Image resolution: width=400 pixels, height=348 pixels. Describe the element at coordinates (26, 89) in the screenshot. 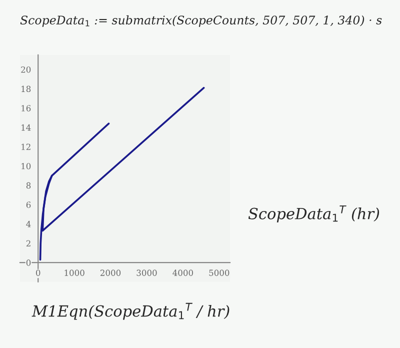

I see `y-tick-label: 18` at that location.